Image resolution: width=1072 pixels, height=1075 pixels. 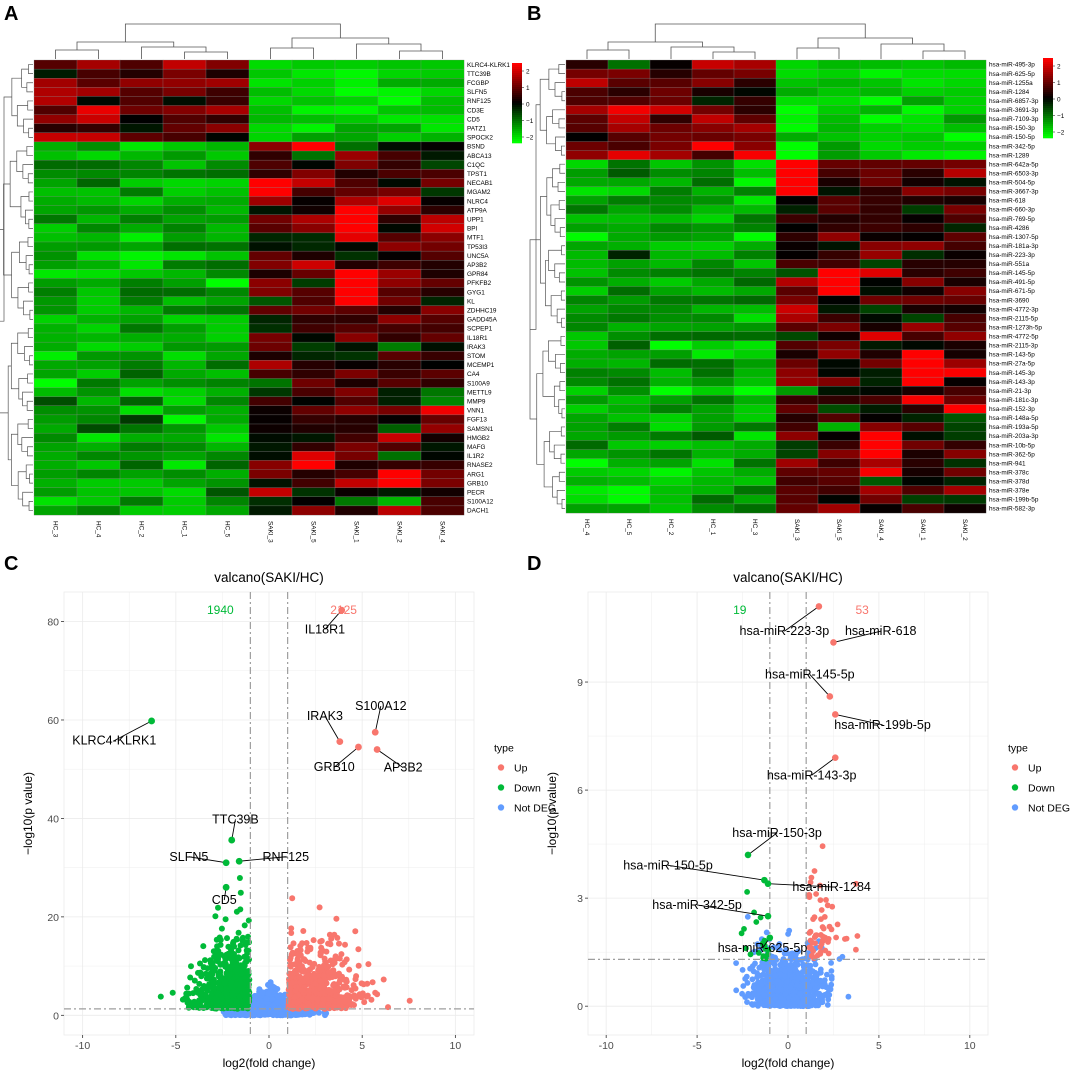 What do you see at coordinates (501, 767) in the screenshot?
I see `legend-swatch` at bounding box center [501, 767].